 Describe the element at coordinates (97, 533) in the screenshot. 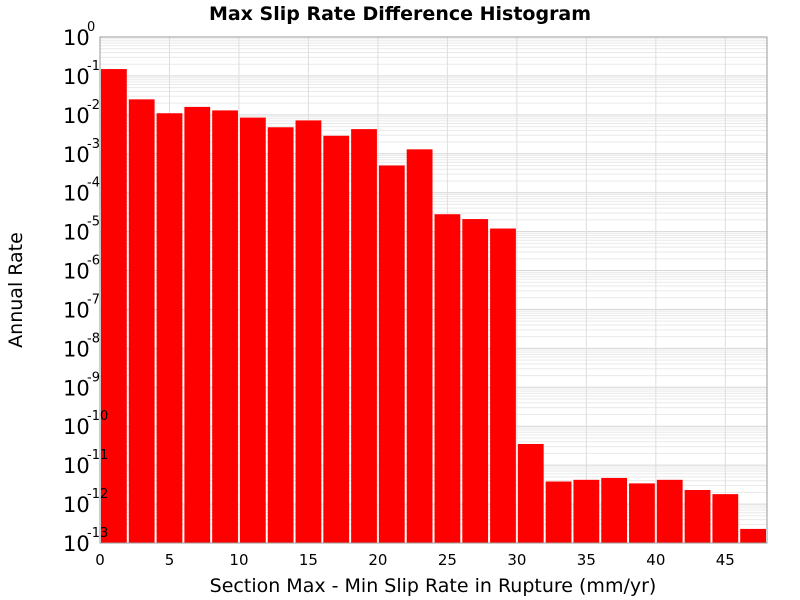

I see `y-tick-exponent: -13` at that location.